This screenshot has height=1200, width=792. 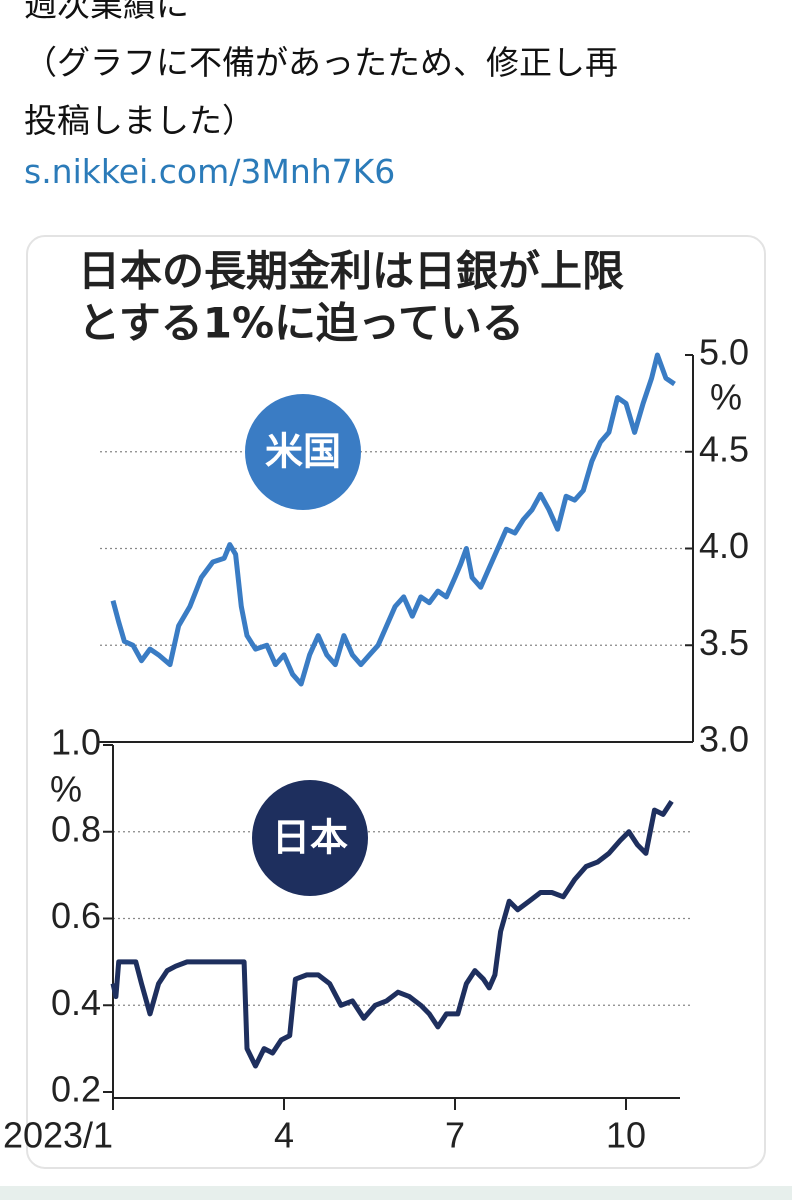 What do you see at coordinates (106, 12) in the screenshot?
I see `tweet-text: 週次業績に` at bounding box center [106, 12].